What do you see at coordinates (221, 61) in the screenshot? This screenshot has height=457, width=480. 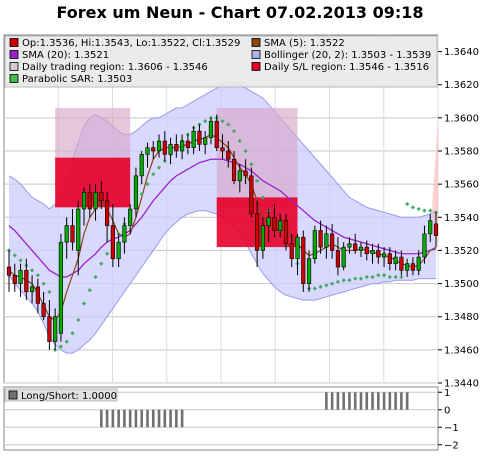 I see `legend-box` at bounding box center [221, 61].